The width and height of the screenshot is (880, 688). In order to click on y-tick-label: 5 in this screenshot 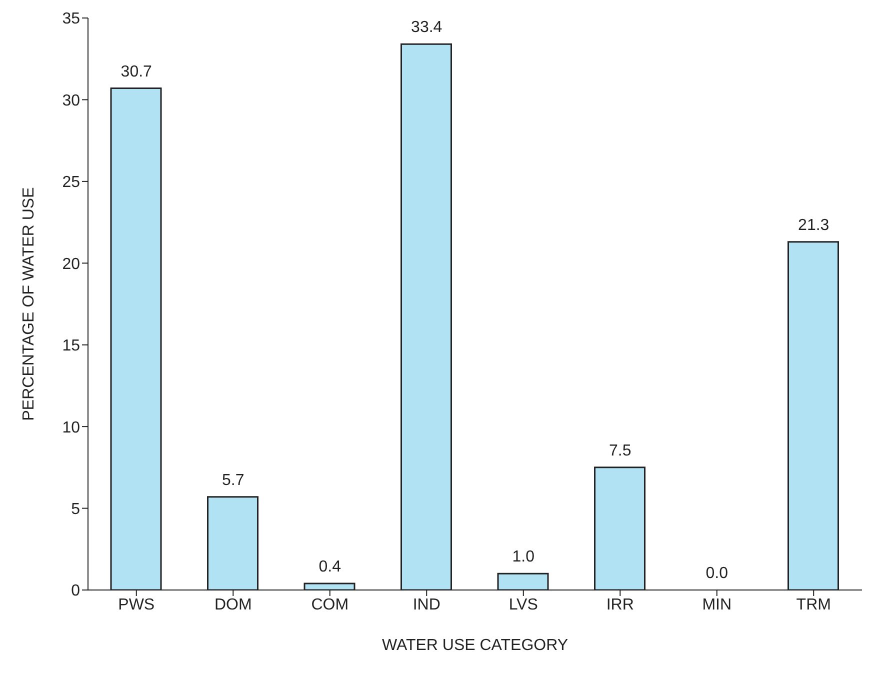, I will do `click(75, 509)`.